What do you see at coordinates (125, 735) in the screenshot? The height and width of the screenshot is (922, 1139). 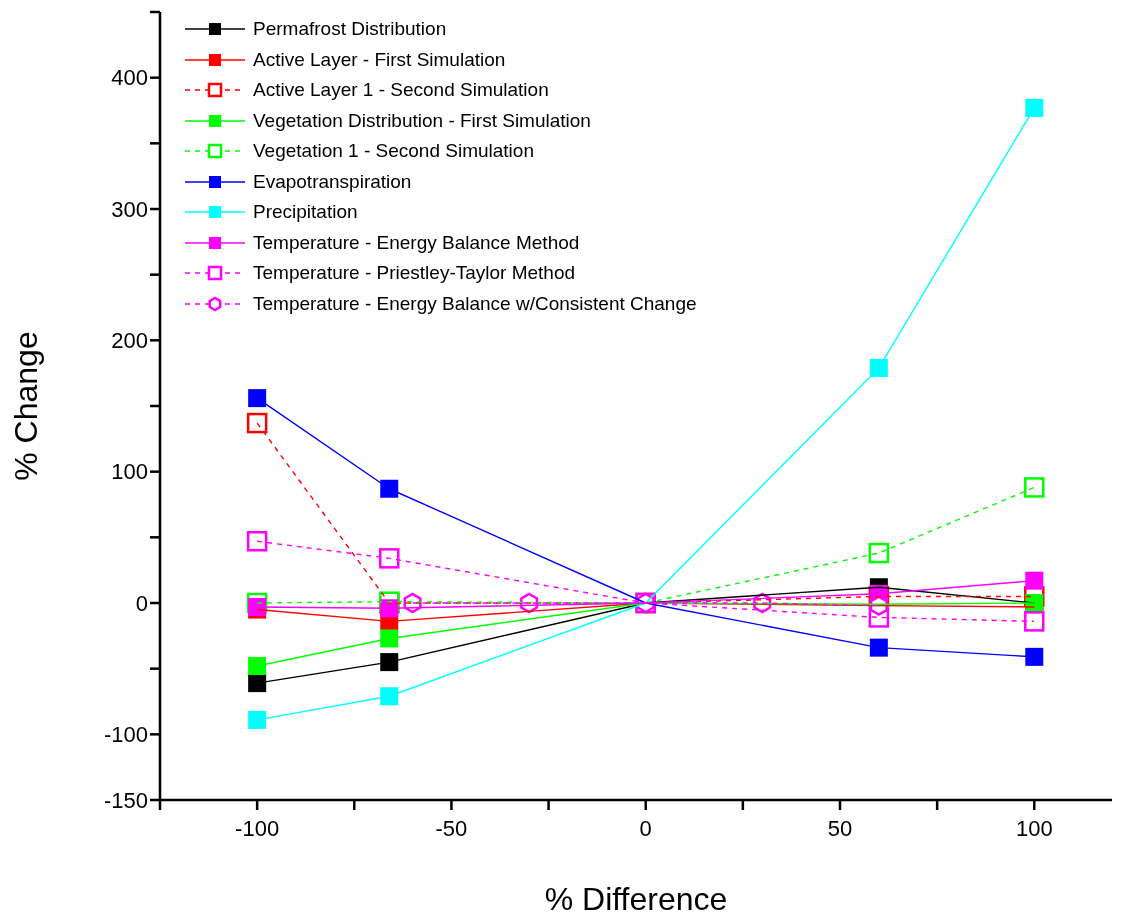 I see `y-tick-label: -100` at bounding box center [125, 735].